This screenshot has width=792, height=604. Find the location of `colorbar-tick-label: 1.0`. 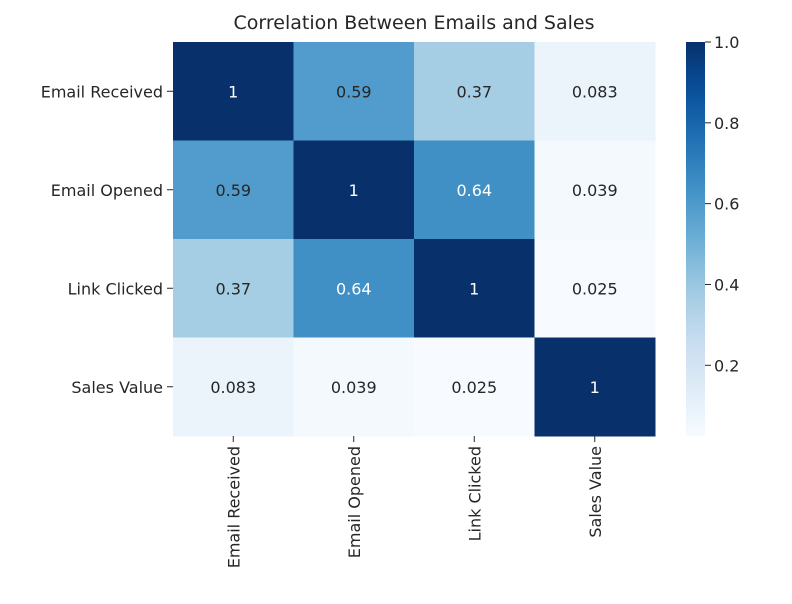

colorbar-tick-label: 1.0 is located at coordinates (726, 42).